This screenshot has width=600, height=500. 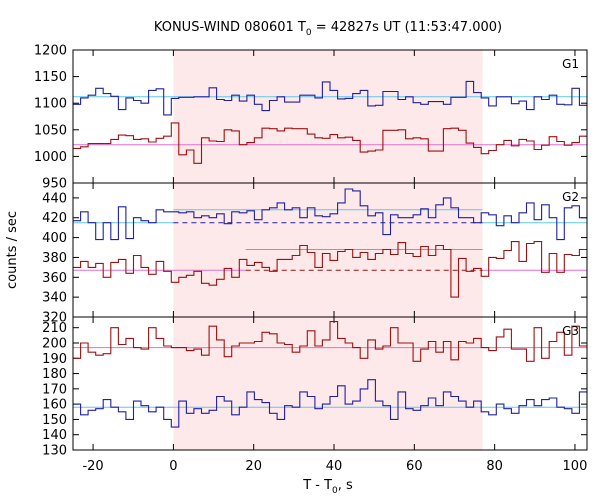 I want to click on x-axis-title: T - T0, s, so click(x=327, y=487).